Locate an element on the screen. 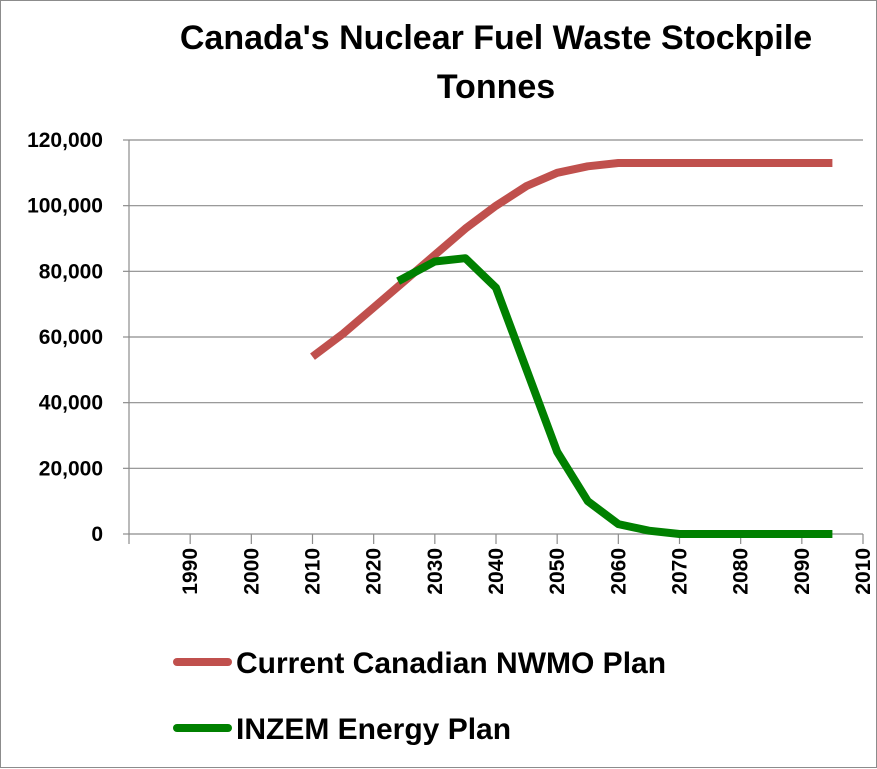  x-tick-label: 1990 is located at coordinates (190, 571).